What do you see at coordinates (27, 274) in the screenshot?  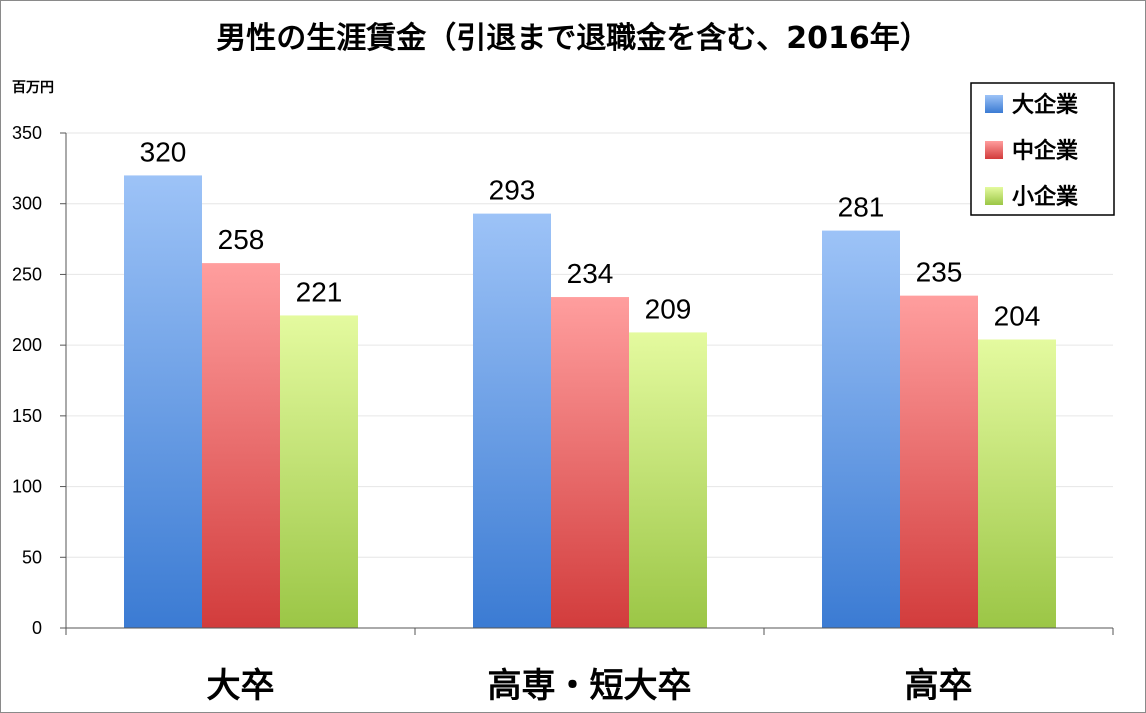 I see `y-tick-label: 250` at bounding box center [27, 274].